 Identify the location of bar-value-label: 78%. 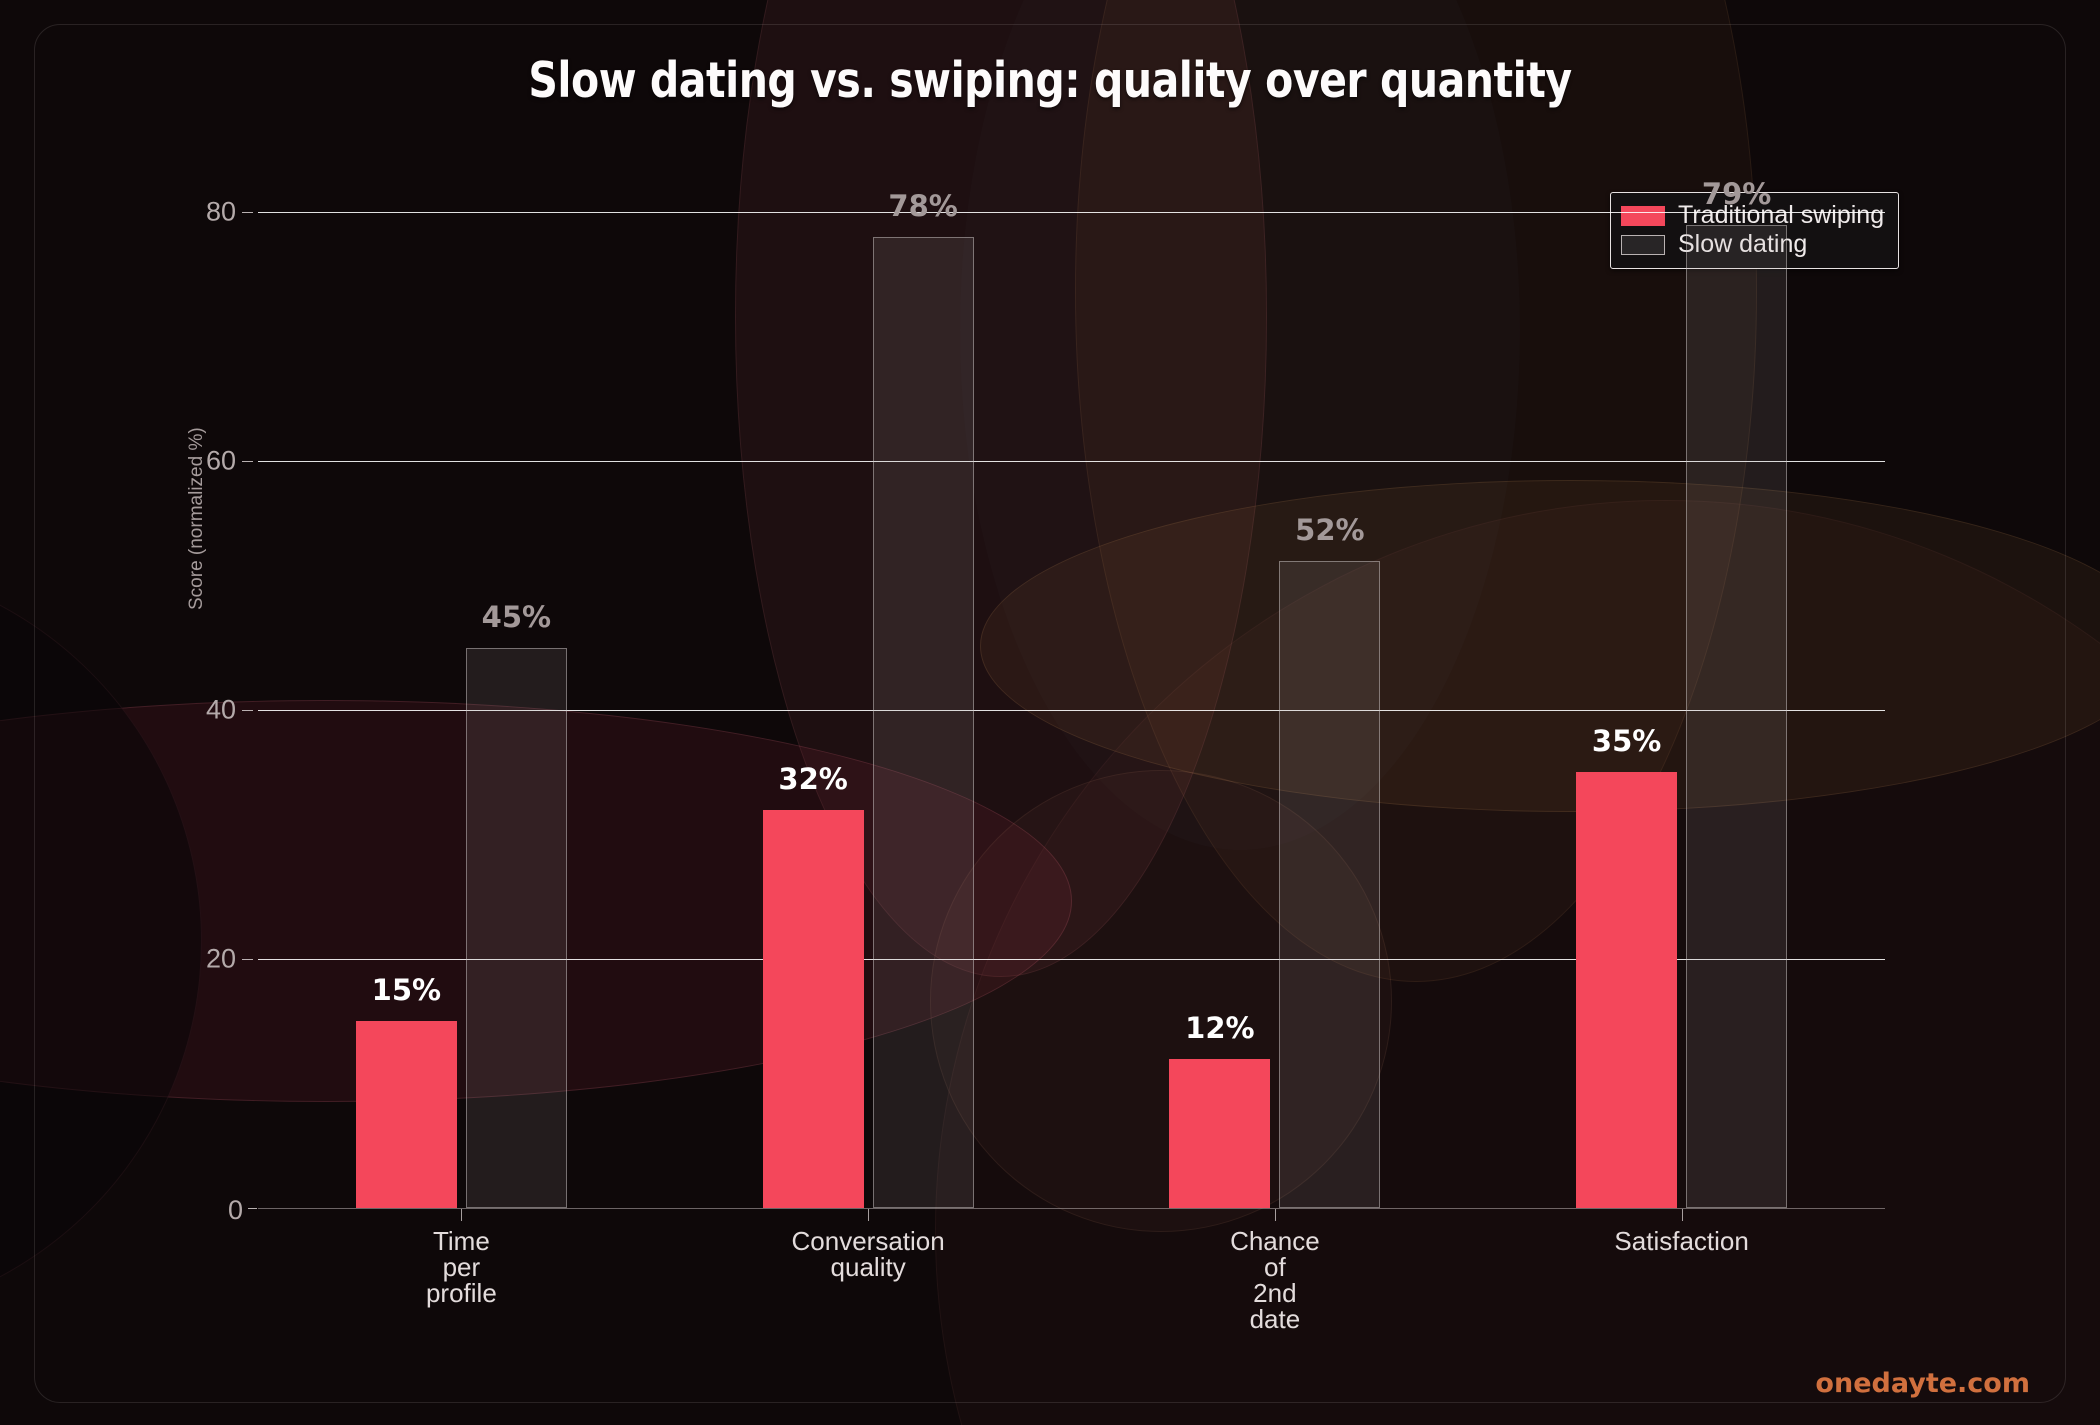
(923, 206).